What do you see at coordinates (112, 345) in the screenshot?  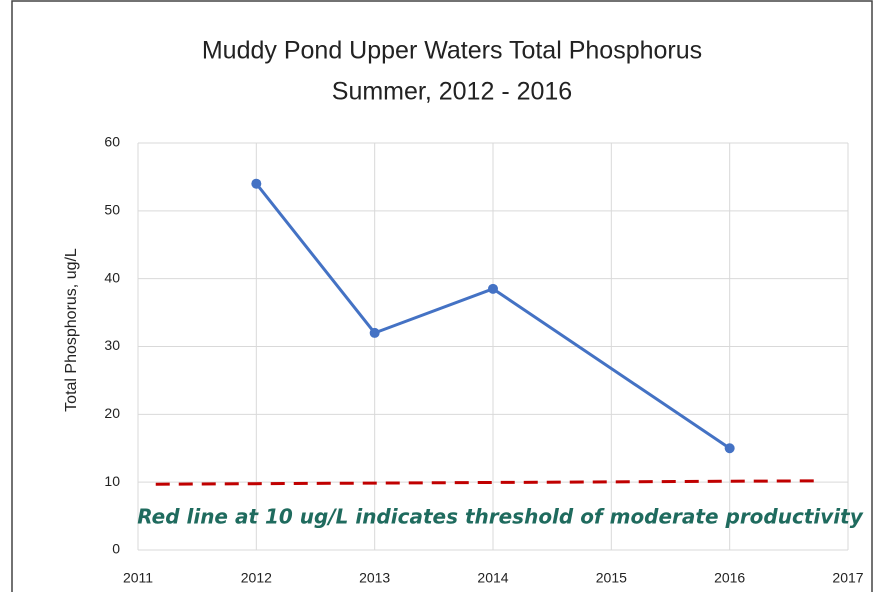 I see `y-tick-label: 30` at bounding box center [112, 345].